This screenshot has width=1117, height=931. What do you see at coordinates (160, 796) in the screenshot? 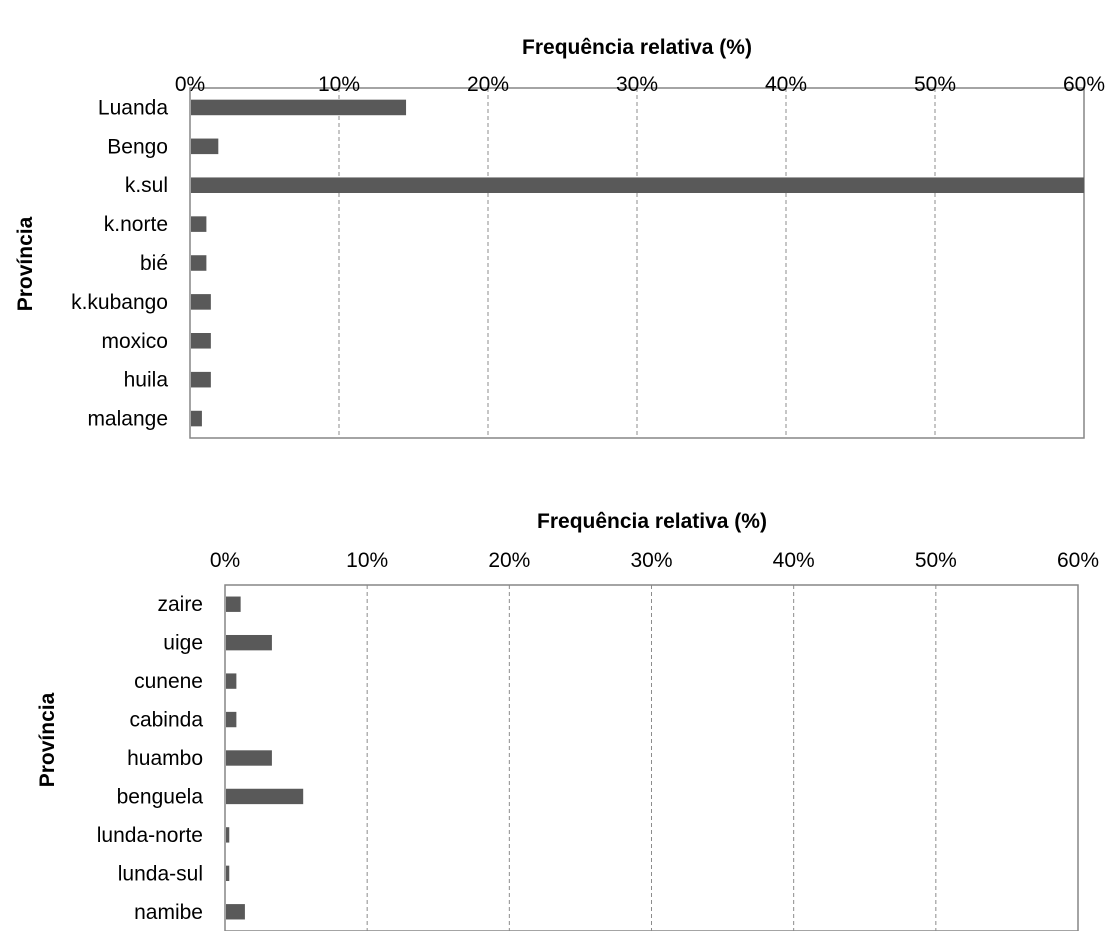
I see `category-label: benguela` at bounding box center [160, 796].